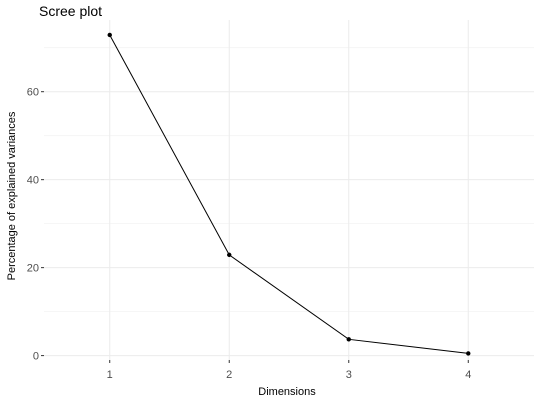 The image size is (540, 405). What do you see at coordinates (110, 375) in the screenshot?
I see `x-tick-label: 1` at bounding box center [110, 375].